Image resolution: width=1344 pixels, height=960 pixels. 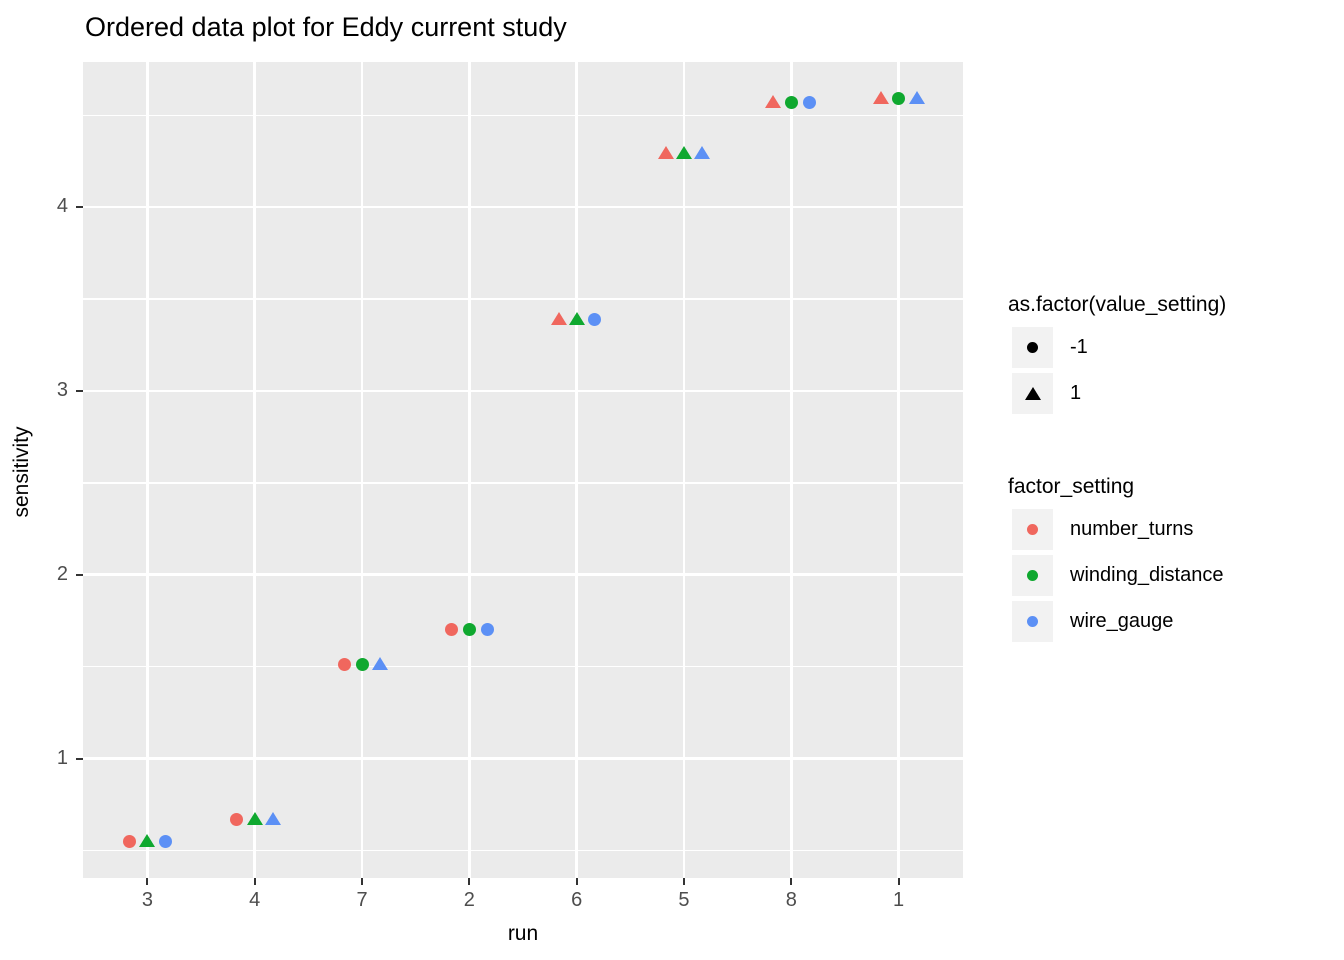 What do you see at coordinates (1147, 575) in the screenshot?
I see `legend-factor-setting-label: winding_distance` at bounding box center [1147, 575].